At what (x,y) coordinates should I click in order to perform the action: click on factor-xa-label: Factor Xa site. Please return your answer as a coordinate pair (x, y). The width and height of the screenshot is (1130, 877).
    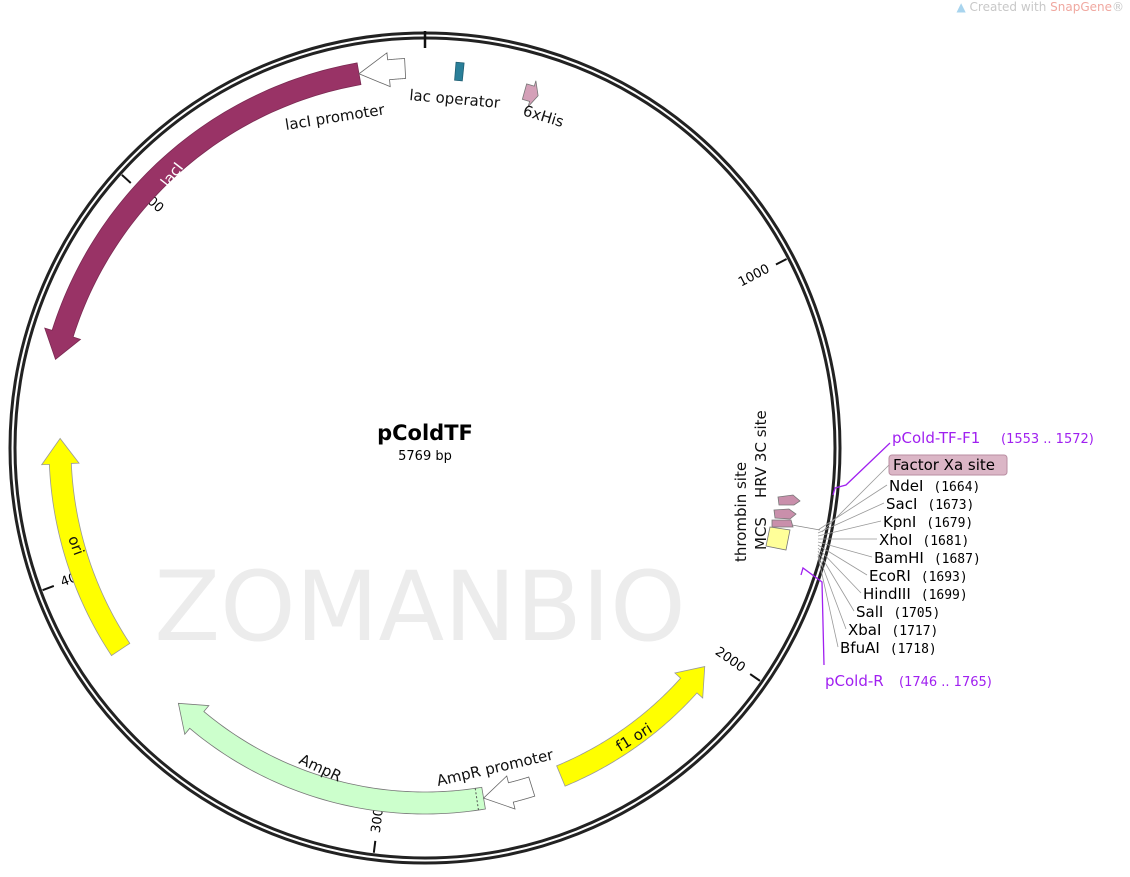
    Looking at the image, I should click on (944, 465).